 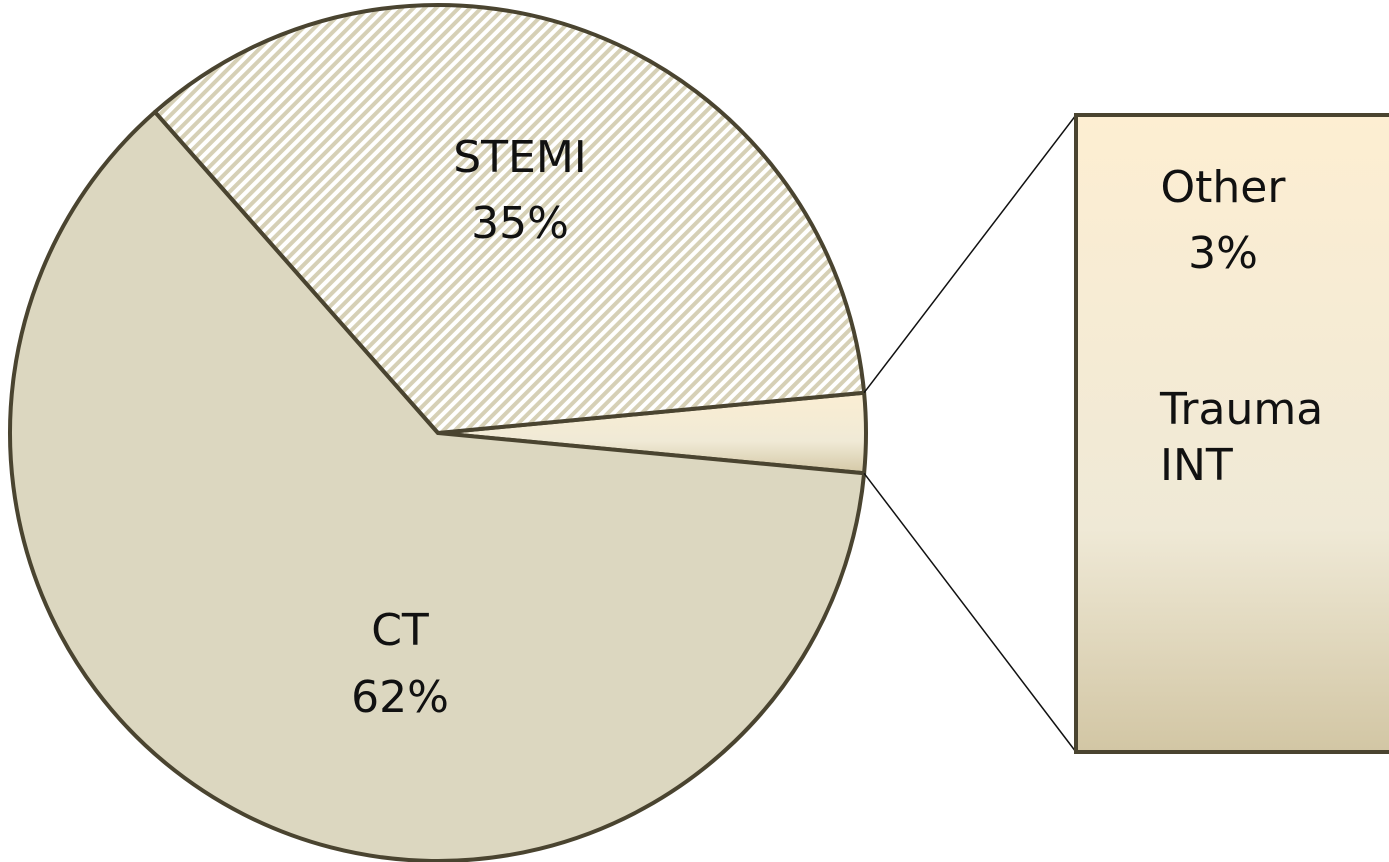 I want to click on slice-value-label: 35%, so click(x=520, y=223).